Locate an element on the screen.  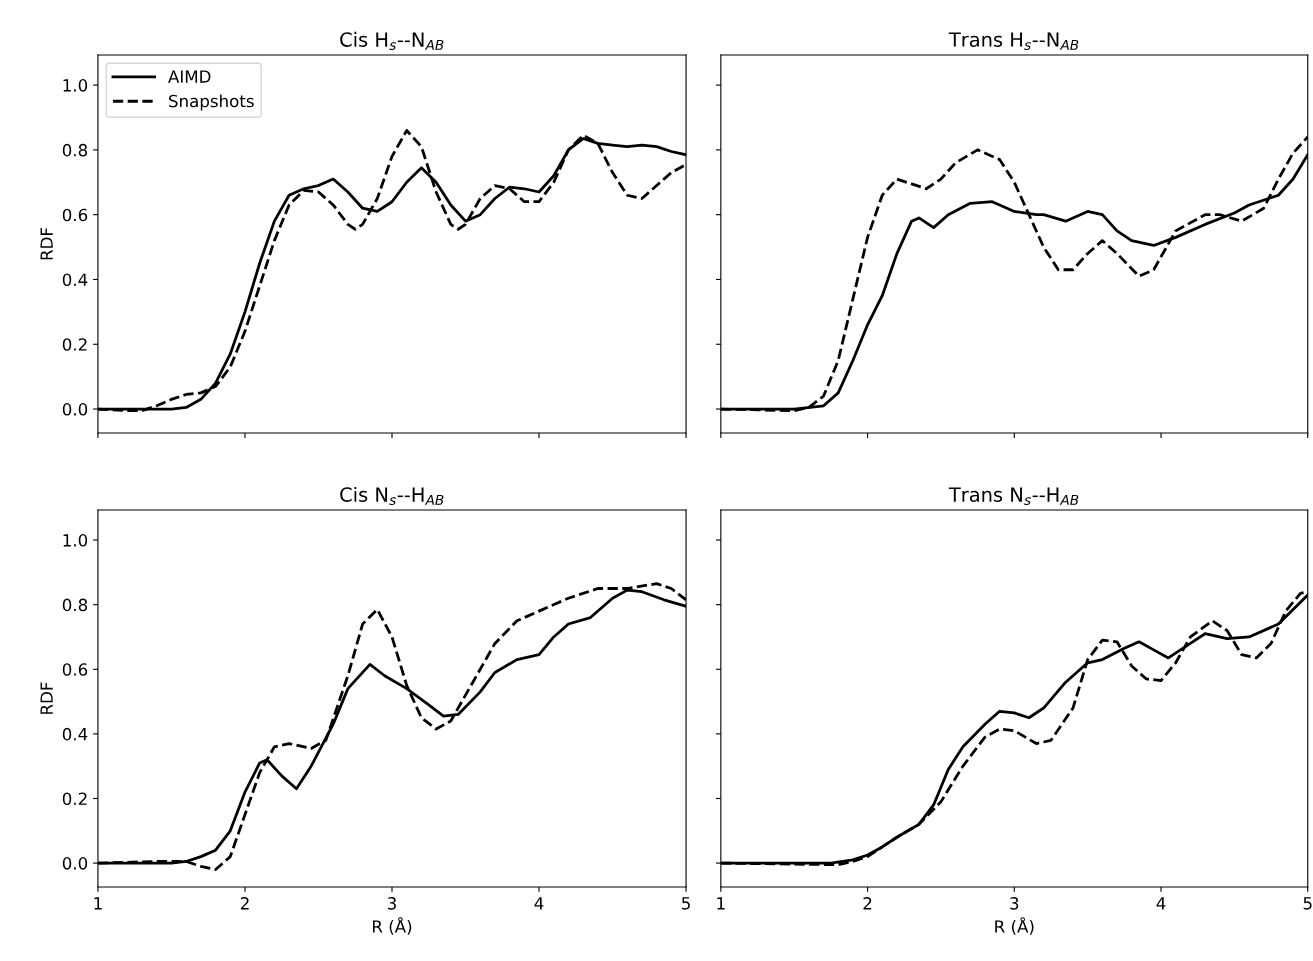
chart-title: Cis N$_{s}$--H$_{AB}$ is located at coordinates (392, 496).